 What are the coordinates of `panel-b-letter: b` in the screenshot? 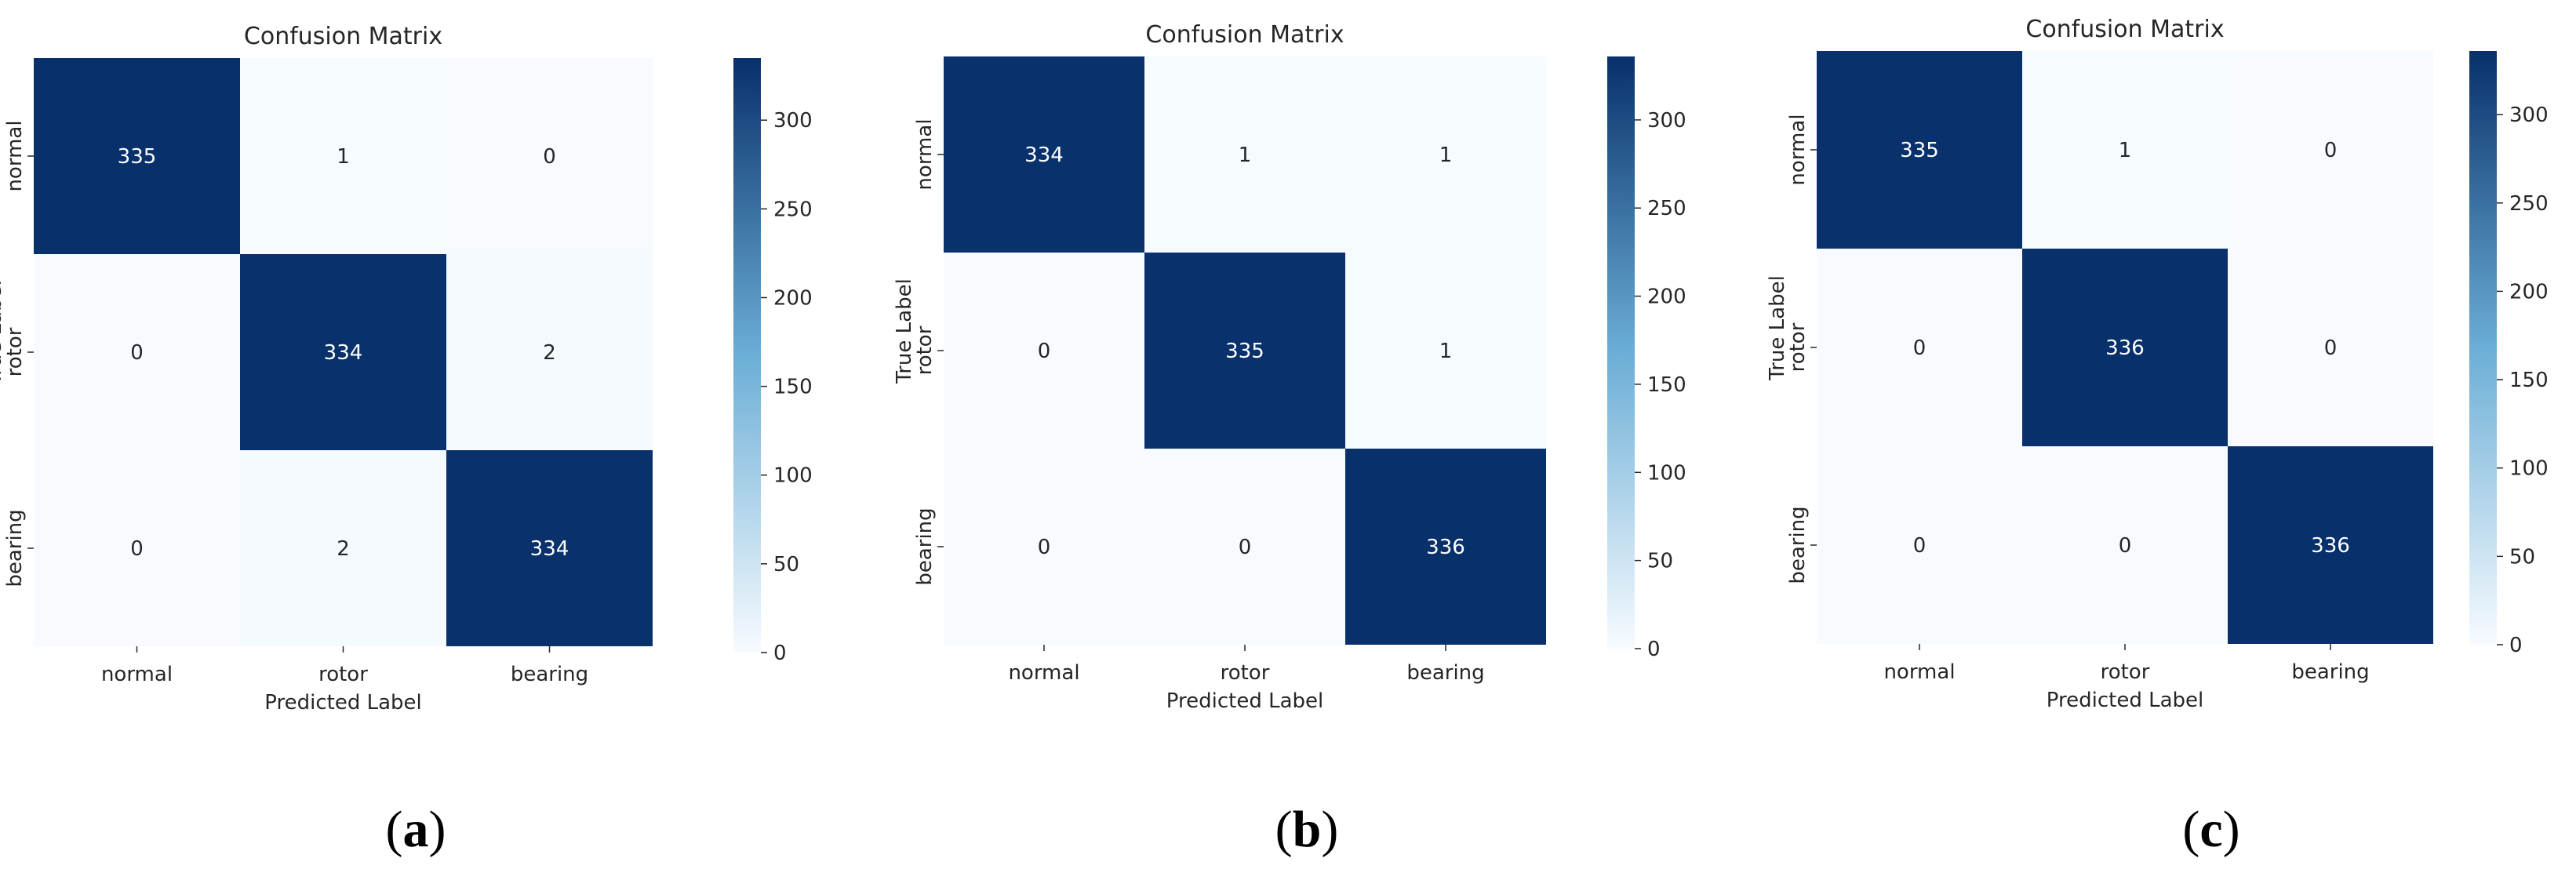 It's located at (1307, 829).